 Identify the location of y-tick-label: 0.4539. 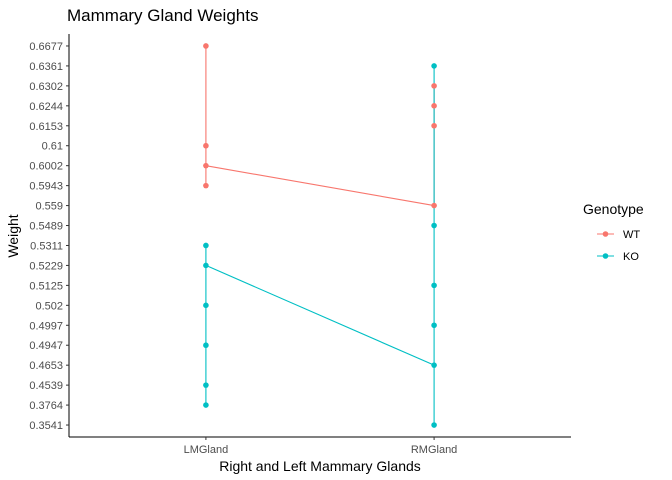
(46, 386).